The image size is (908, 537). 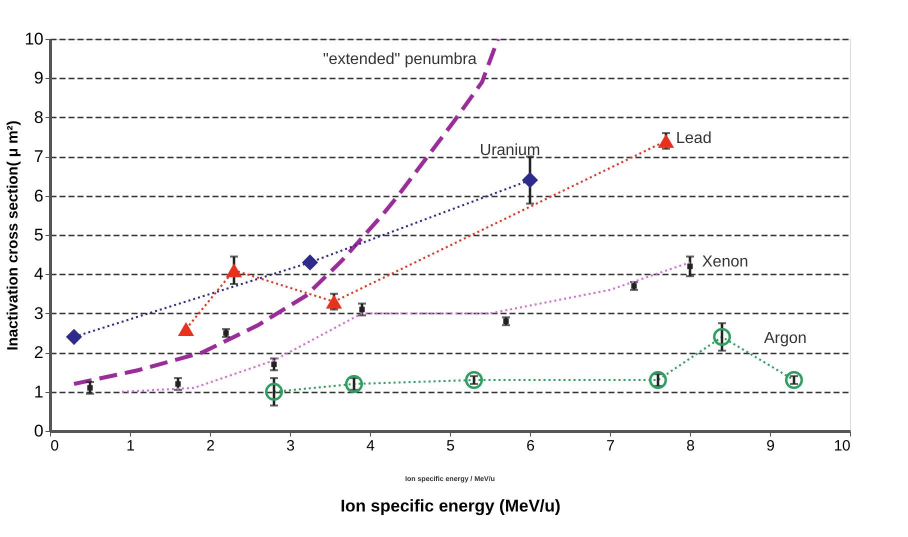 What do you see at coordinates (54, 446) in the screenshot?
I see `x-tick-label: 0` at bounding box center [54, 446].